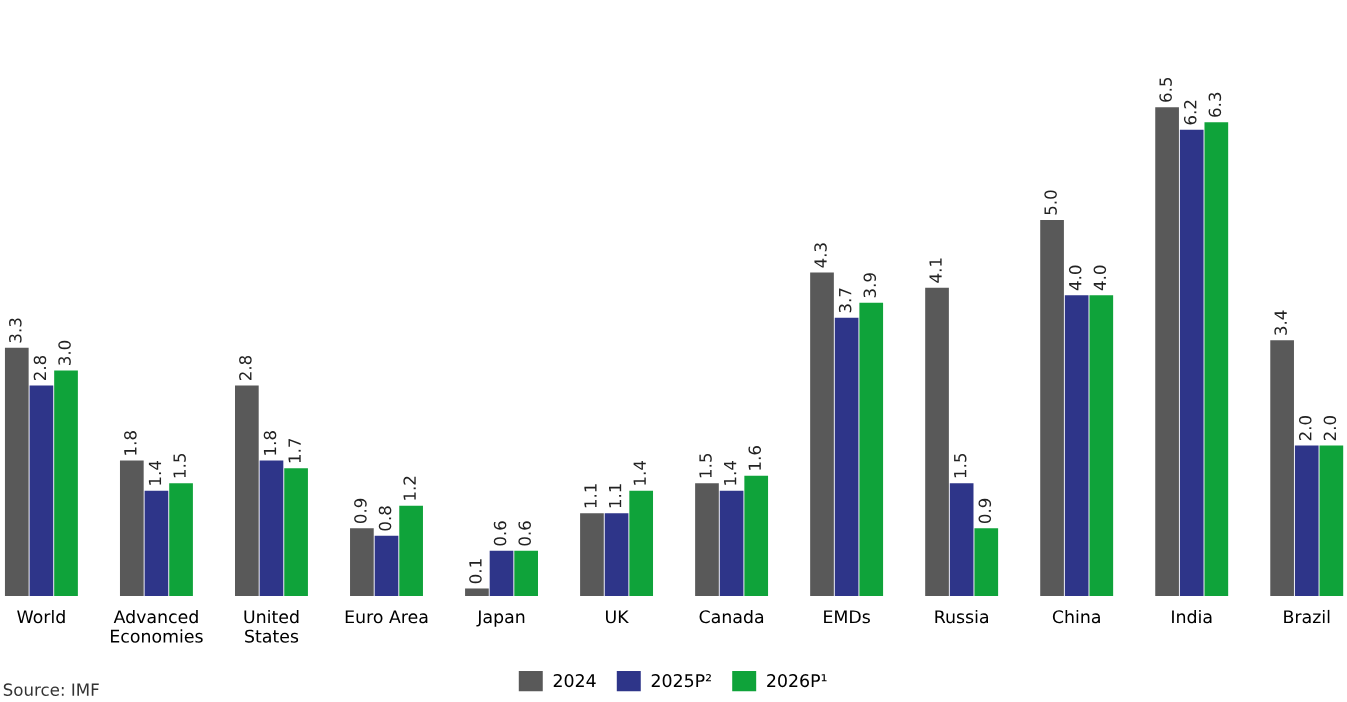 Image resolution: width=1347 pixels, height=702 pixels. Describe the element at coordinates (1050, 202) in the screenshot. I see `data-label: 5.0` at that location.